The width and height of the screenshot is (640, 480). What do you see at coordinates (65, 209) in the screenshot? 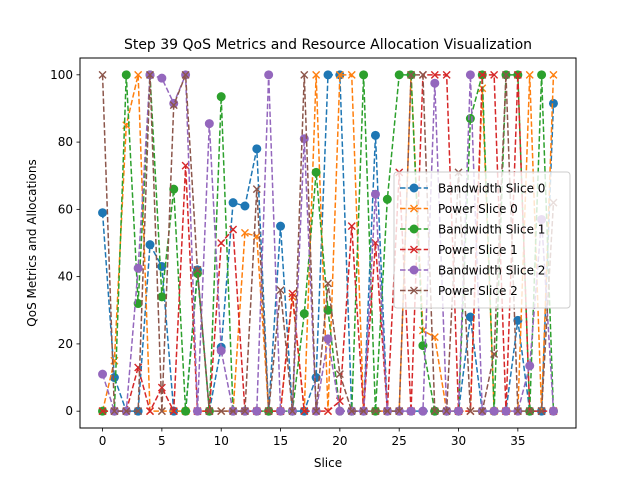
I see `y-tick-label: 60` at bounding box center [65, 209].